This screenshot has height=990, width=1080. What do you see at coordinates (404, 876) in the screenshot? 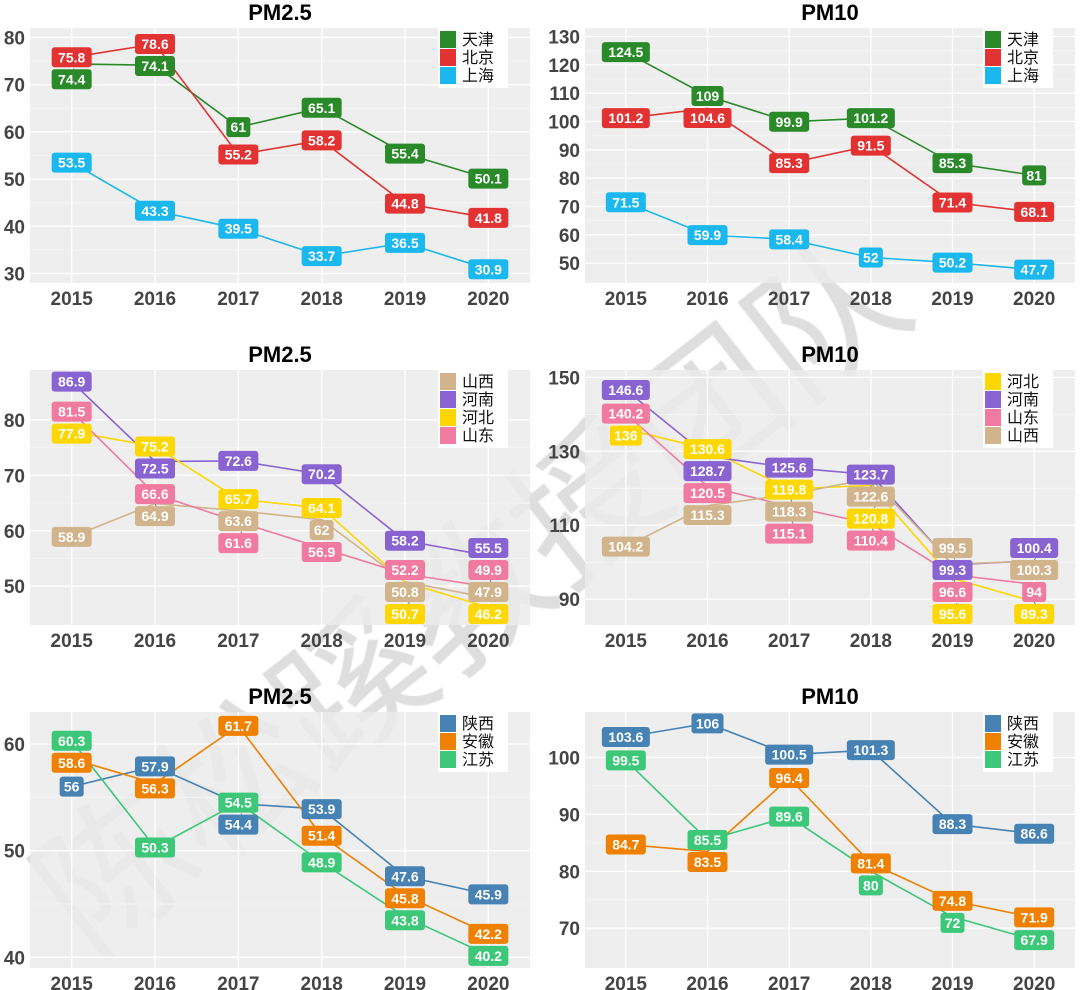
I see `data-label: 47.6` at bounding box center [404, 876].